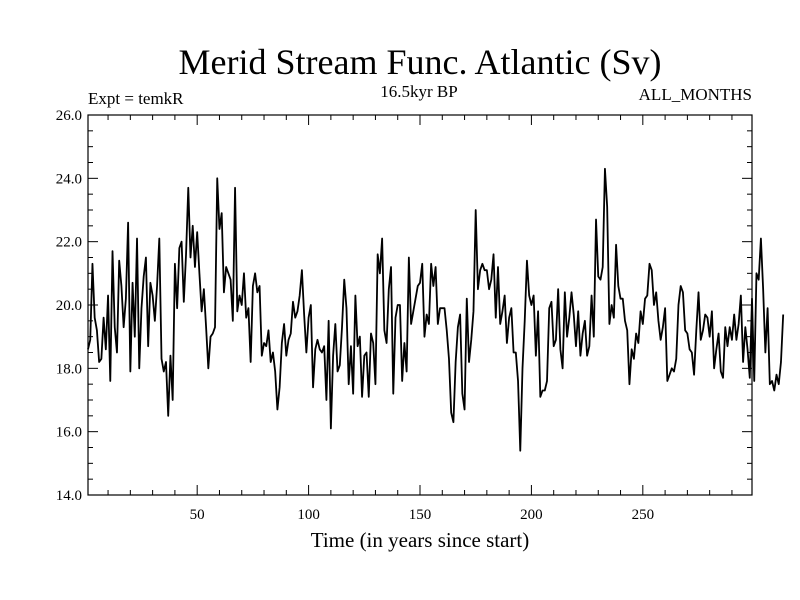 This screenshot has width=800, height=600. I want to click on y-tick-labels: 14.0 16.0 18.0 20.0 22.0 24.0 26.0, so click(69, 306).